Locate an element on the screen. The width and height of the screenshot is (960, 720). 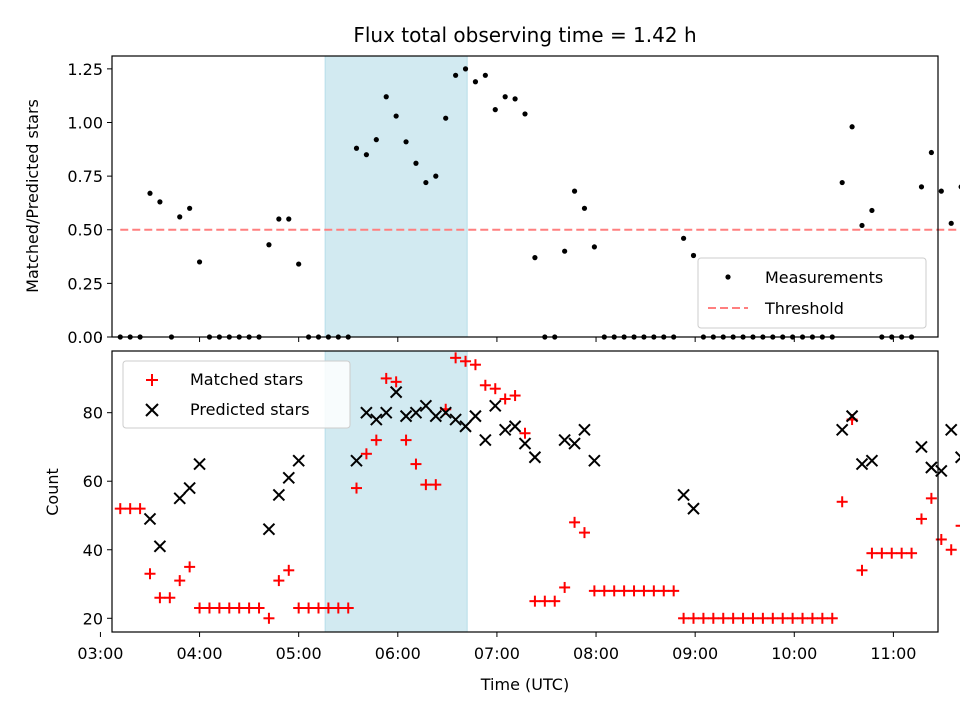
top-legend: Measurements Threshold is located at coordinates (812, 293).